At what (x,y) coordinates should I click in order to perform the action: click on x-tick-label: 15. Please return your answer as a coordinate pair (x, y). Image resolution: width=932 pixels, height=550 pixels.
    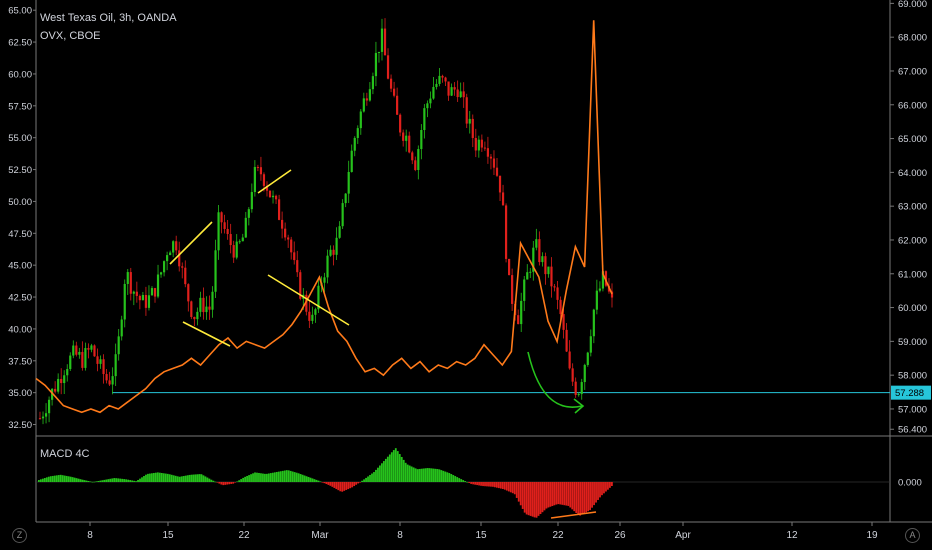
    Looking at the image, I should click on (168, 535).